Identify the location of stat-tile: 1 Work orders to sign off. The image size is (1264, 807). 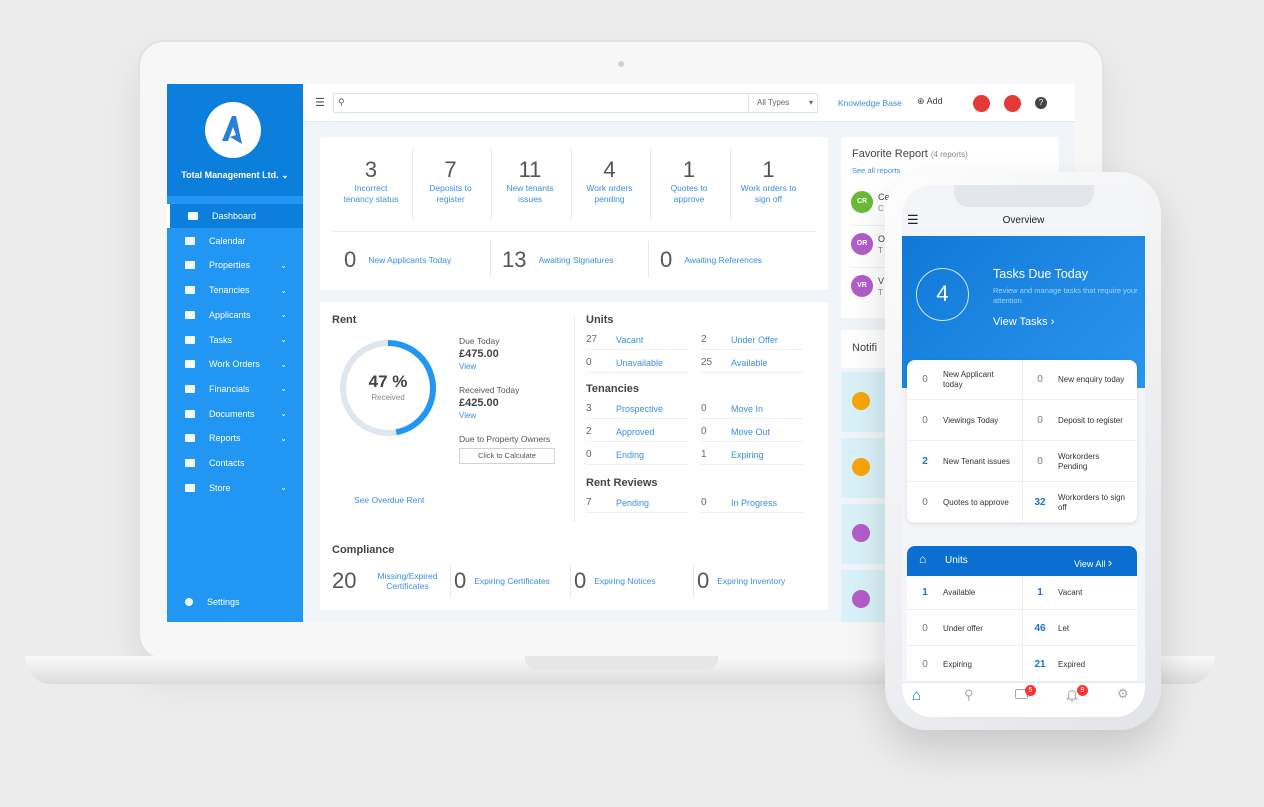
(768, 180).